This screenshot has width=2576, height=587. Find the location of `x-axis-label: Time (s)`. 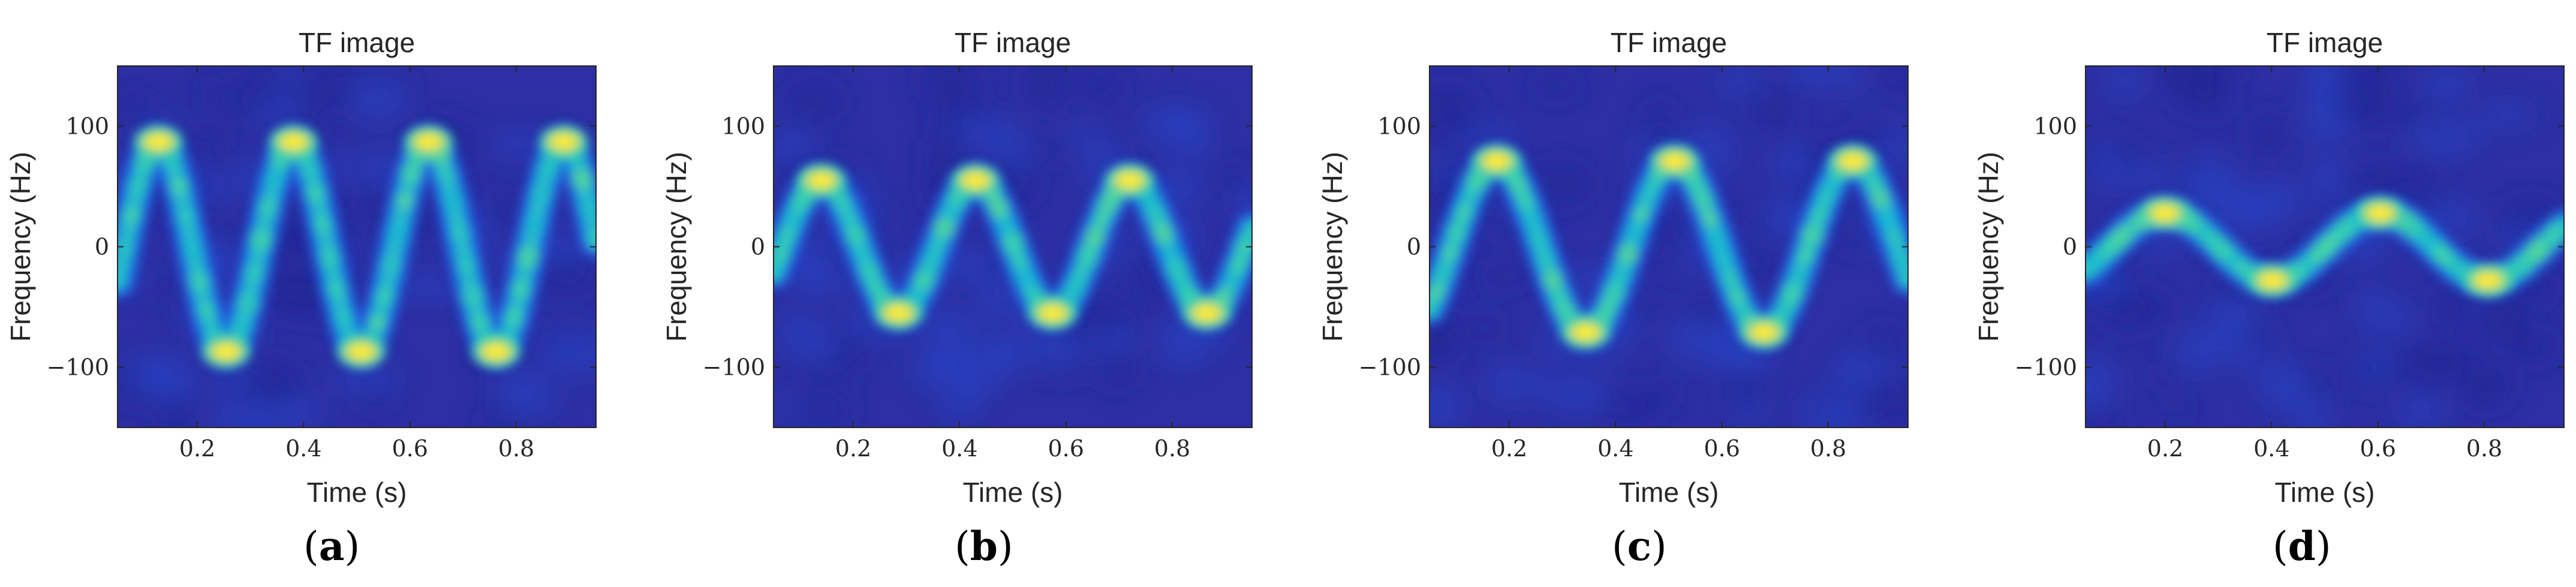

x-axis-label: Time (s) is located at coordinates (2325, 493).